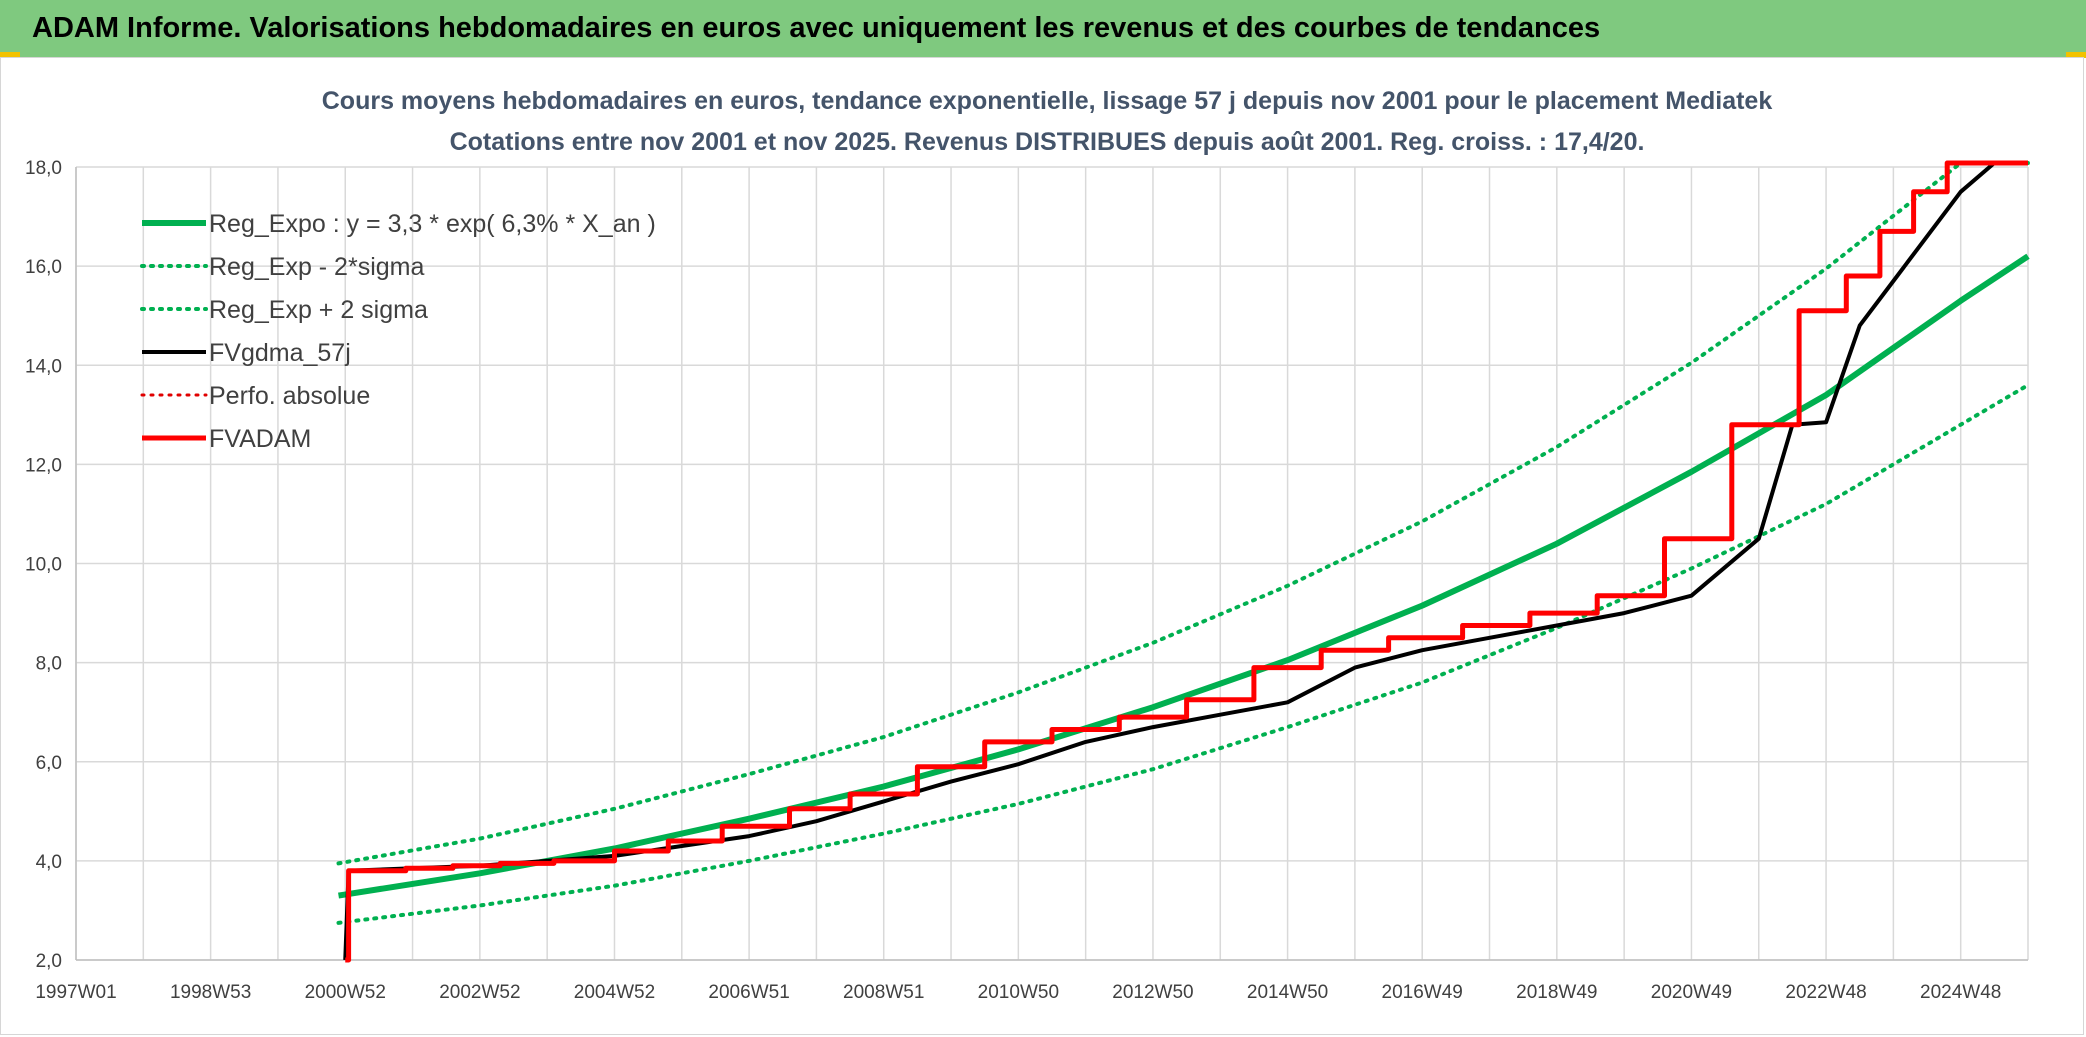 This screenshot has width=2086, height=1037. I want to click on x-tick-label: 2002W52, so click(479, 992).